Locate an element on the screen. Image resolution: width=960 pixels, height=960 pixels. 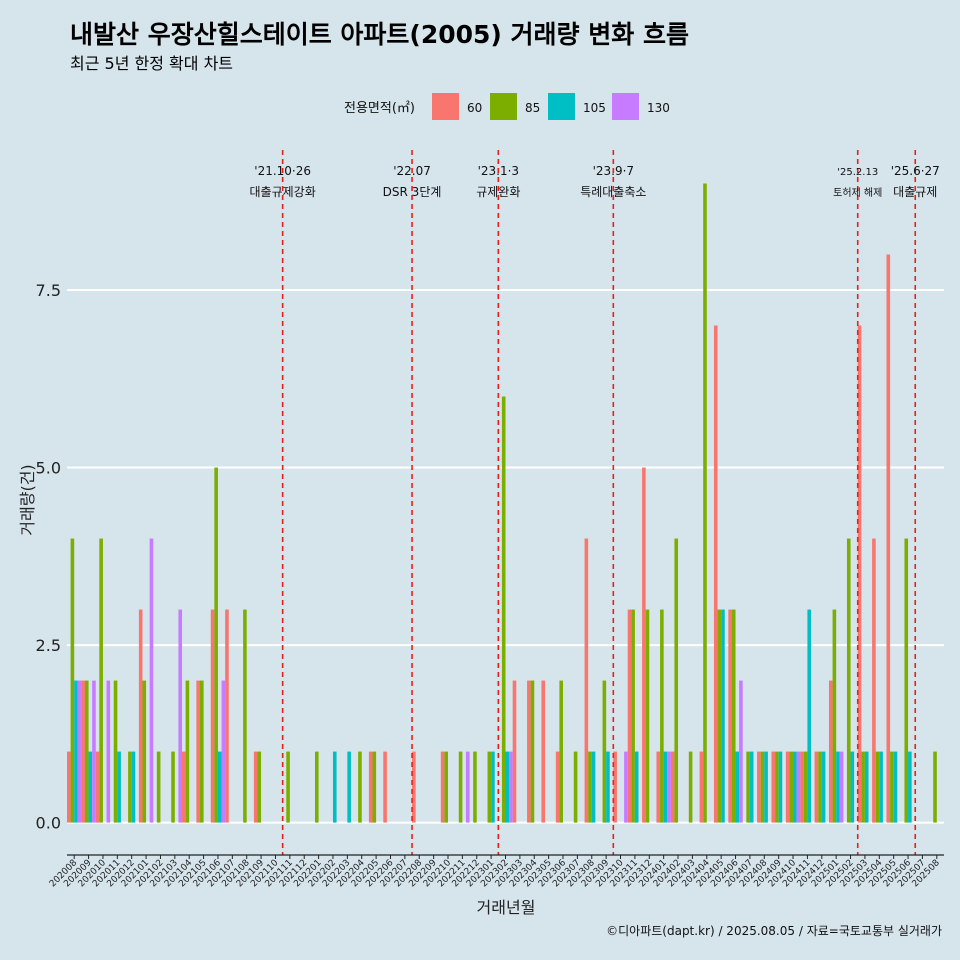
y-tick-label: 5.0 is located at coordinates (48, 468).